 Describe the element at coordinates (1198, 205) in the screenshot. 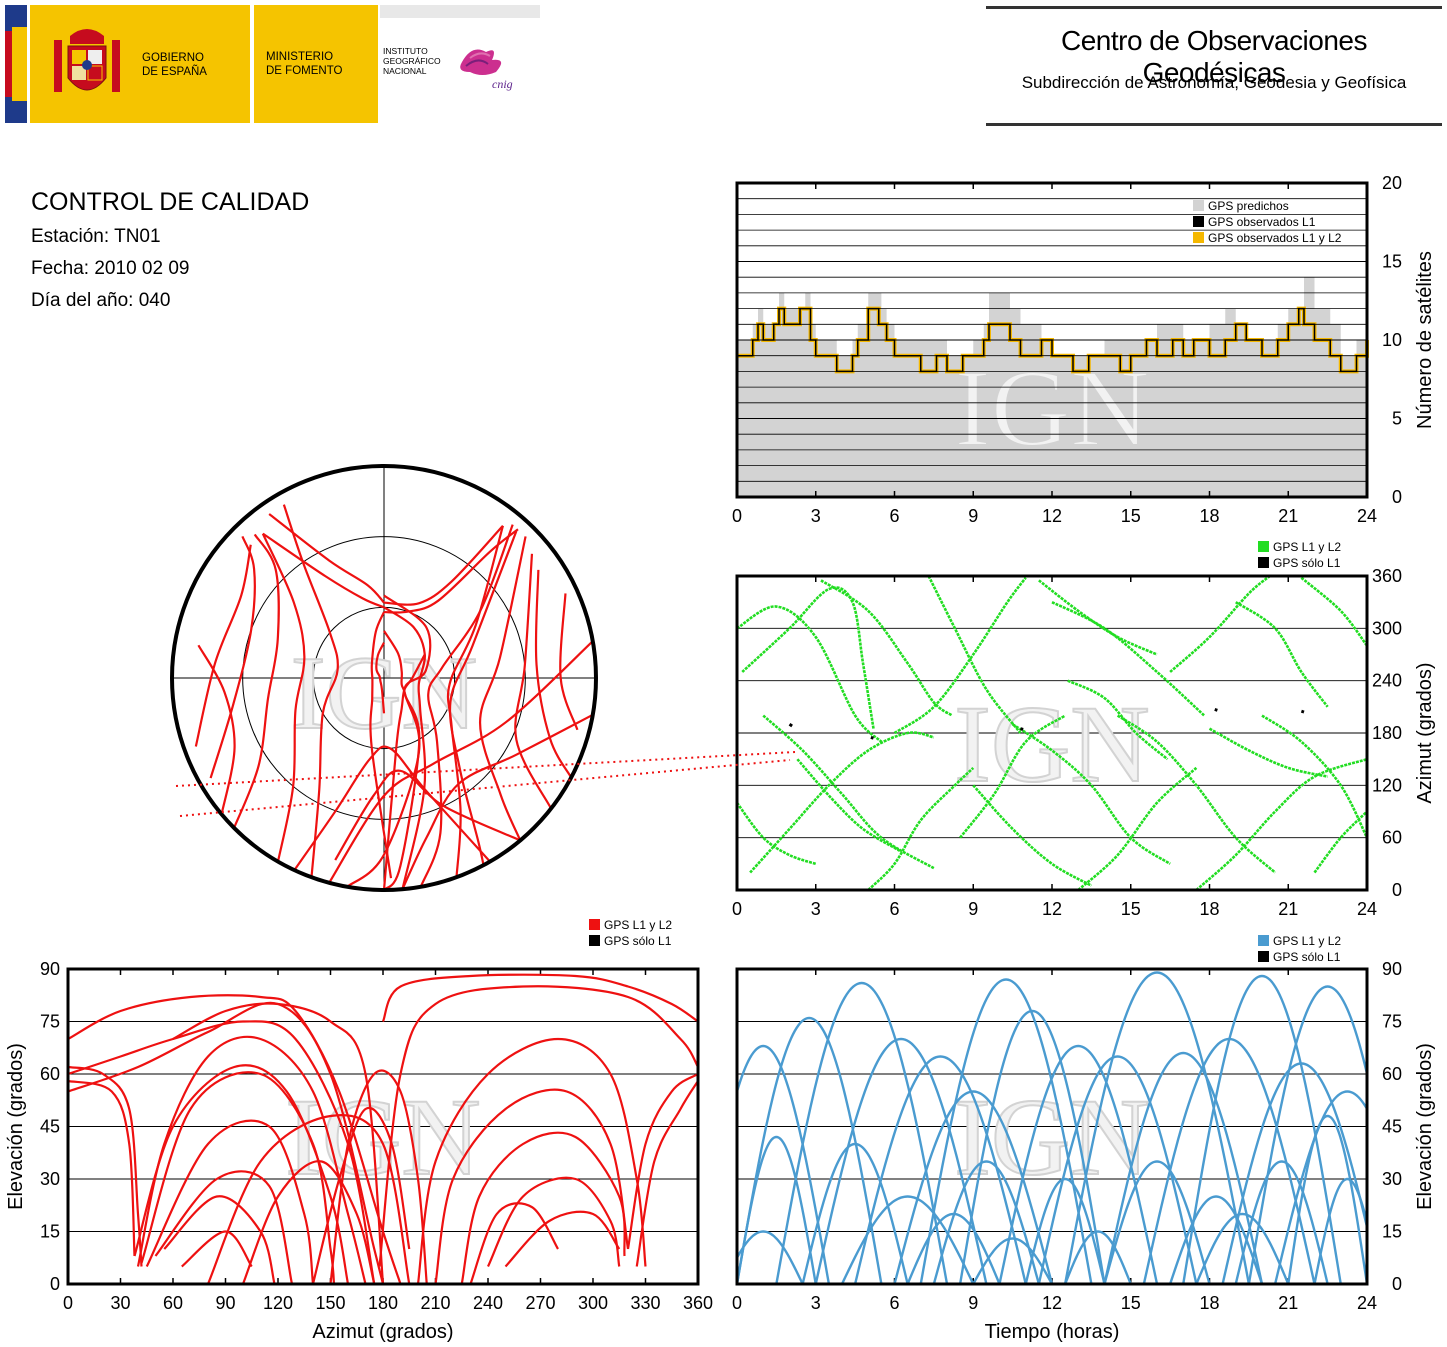

I see `sat-legend-swatch` at that location.